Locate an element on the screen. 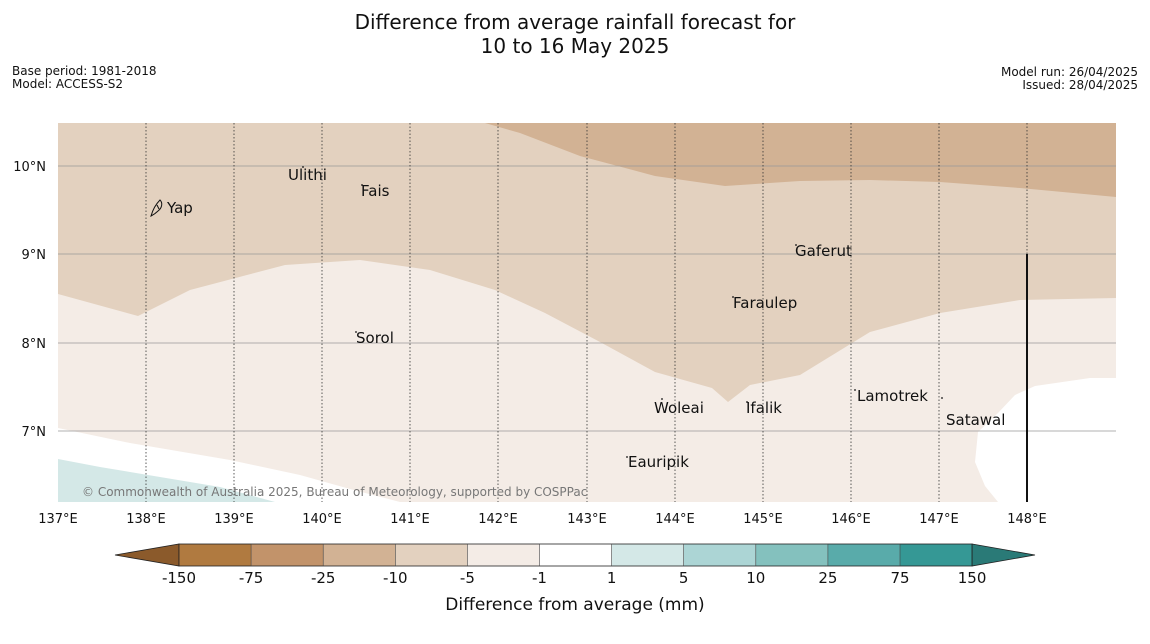 The height and width of the screenshot is (644, 1150). lon-tick-label: 141°E is located at coordinates (410, 519).